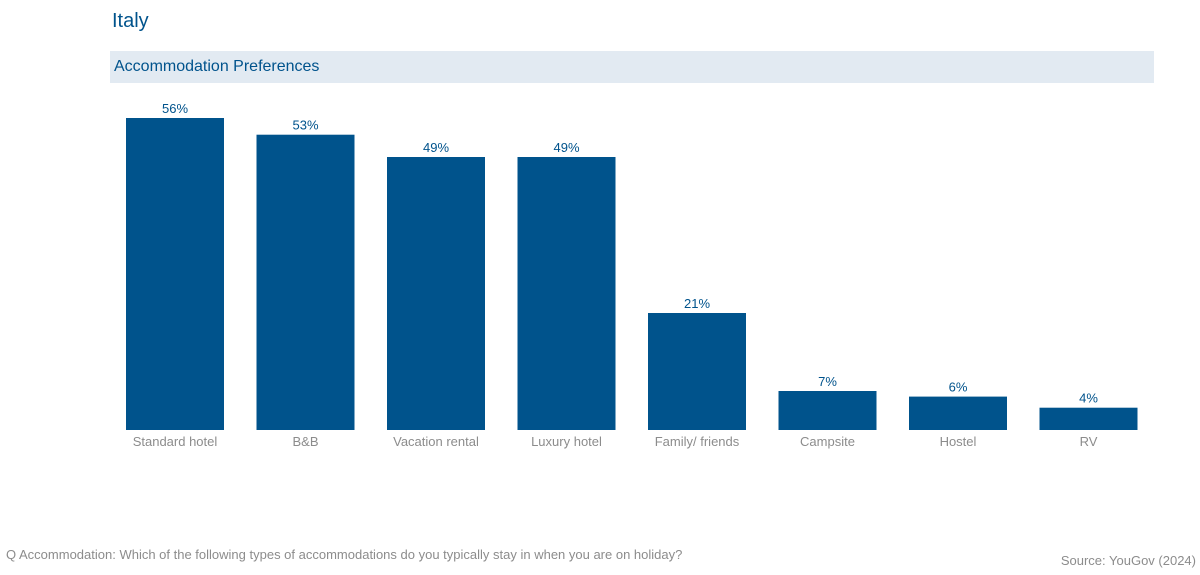 This screenshot has width=1200, height=575. Describe the element at coordinates (697, 441) in the screenshot. I see `category-label: Family/ friends` at that location.